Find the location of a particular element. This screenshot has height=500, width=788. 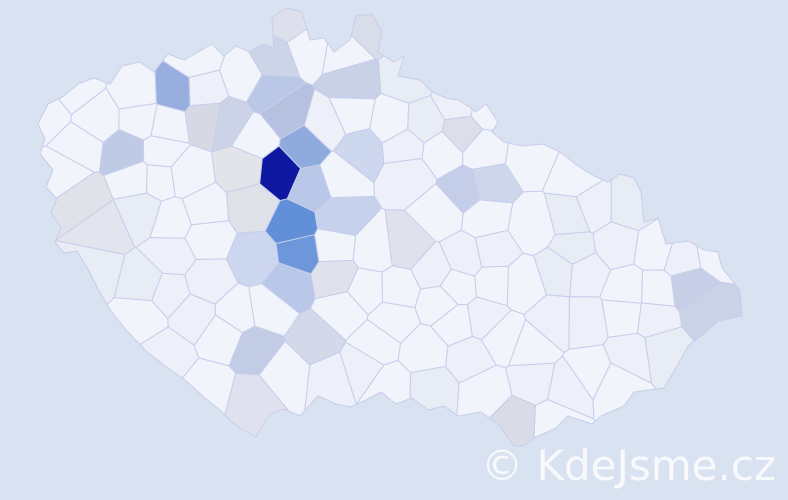

kdejsme-watermark: © KdeJsme.cz is located at coordinates (628, 465).